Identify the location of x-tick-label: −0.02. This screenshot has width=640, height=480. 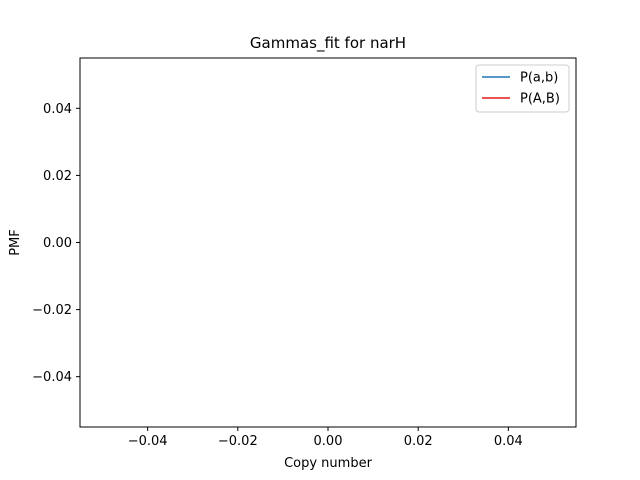
(238, 441).